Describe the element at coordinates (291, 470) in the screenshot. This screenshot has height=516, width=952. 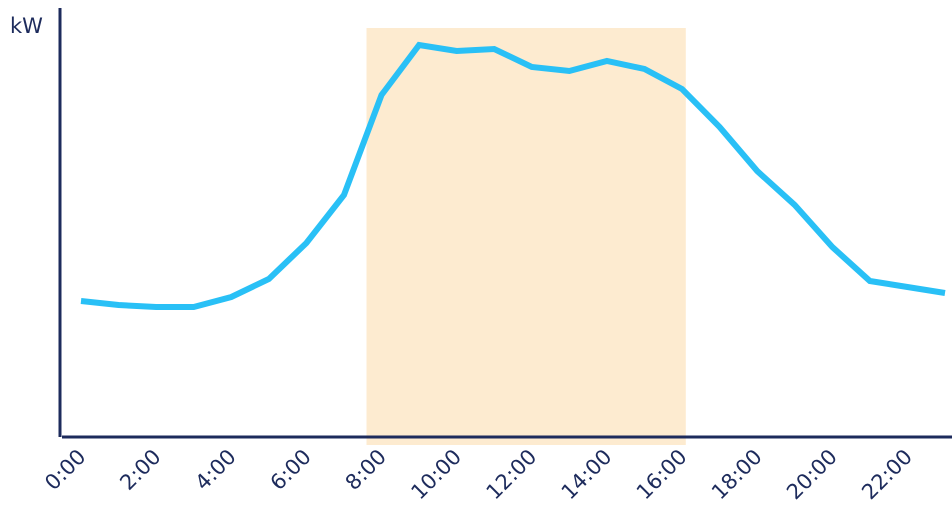
I see `x-tick-label: 6:00` at that location.